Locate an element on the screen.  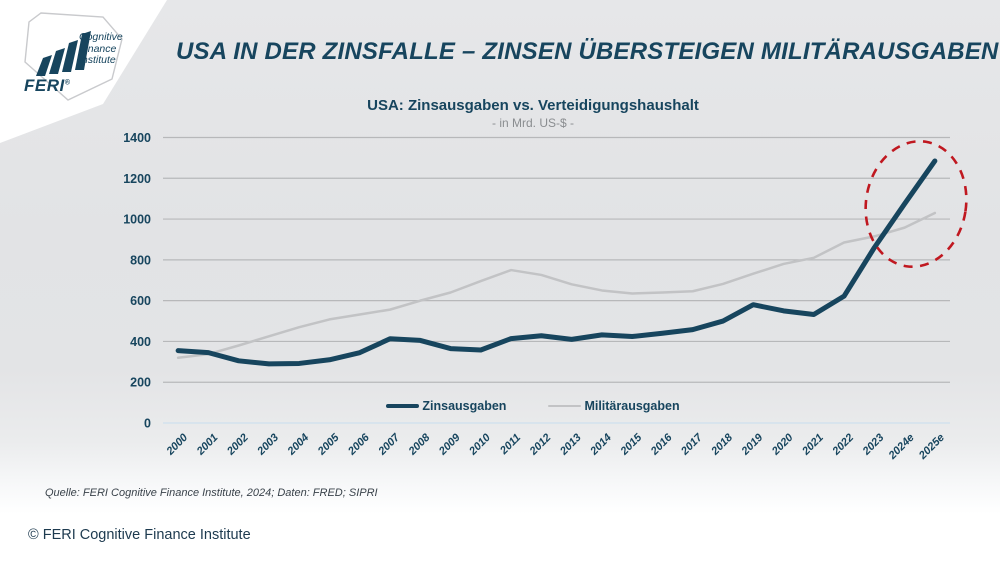
legend-label-militaerausgaben: Militärausgaben is located at coordinates (632, 406).